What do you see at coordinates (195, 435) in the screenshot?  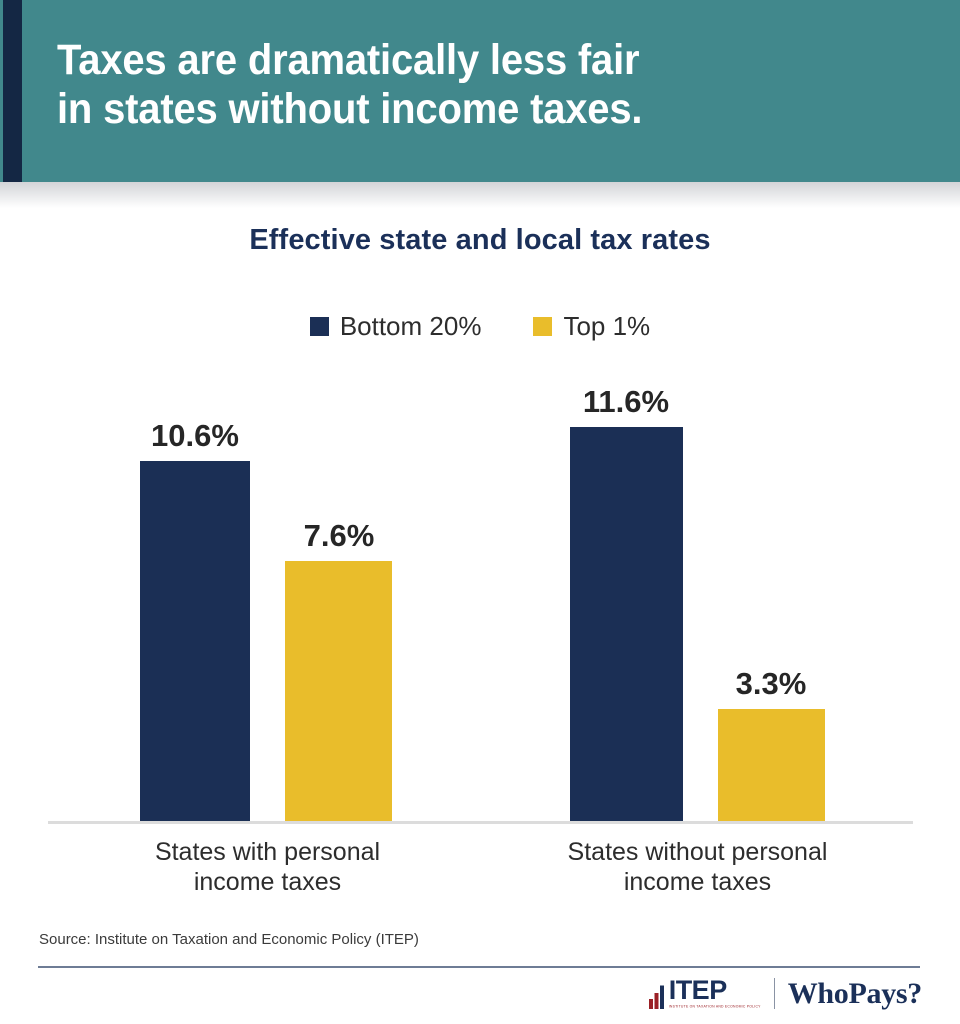 I see `bar-value-label: 10.6%` at bounding box center [195, 435].